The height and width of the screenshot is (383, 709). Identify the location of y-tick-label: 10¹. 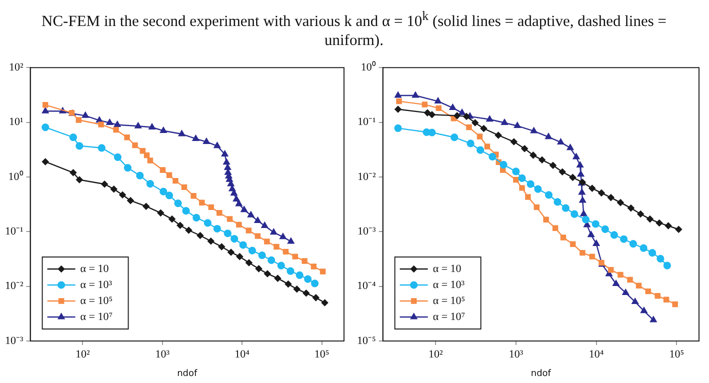
(16, 122).